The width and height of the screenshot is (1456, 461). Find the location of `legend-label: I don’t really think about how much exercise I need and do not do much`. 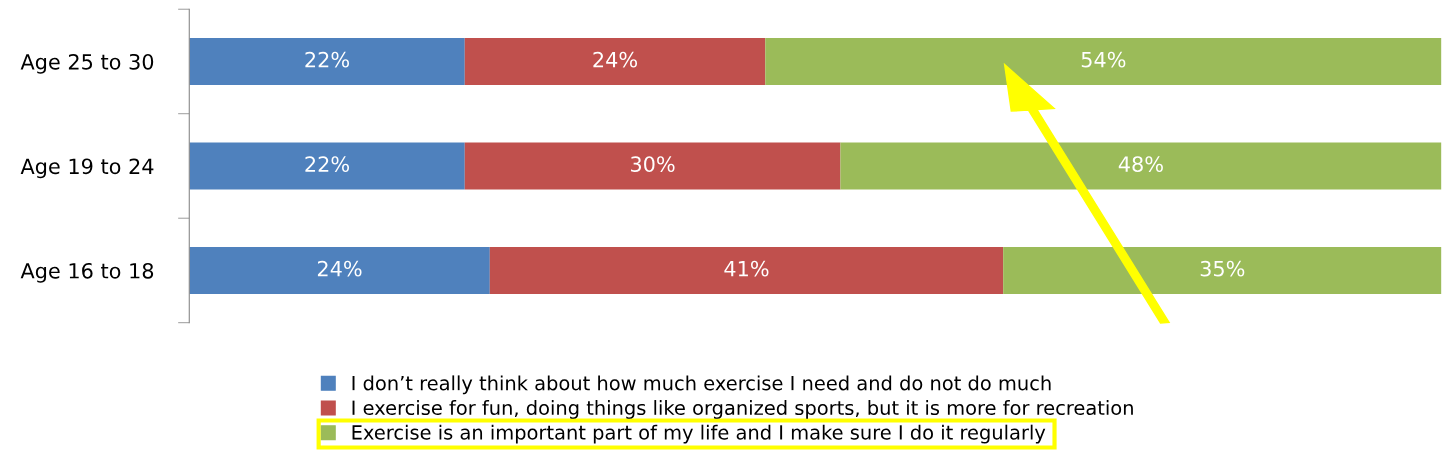

legend-label: I don’t really think about how much exercise I need and do not do much is located at coordinates (701, 385).